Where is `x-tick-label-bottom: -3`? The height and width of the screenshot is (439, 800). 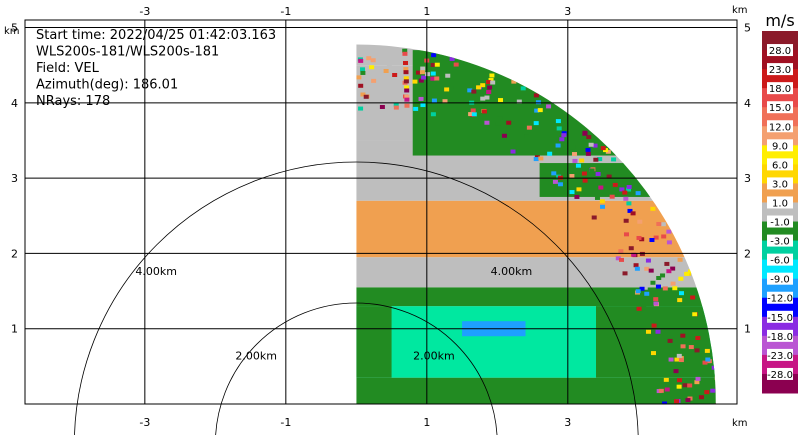
x-tick-label-bottom: -3 is located at coordinates (144, 422).